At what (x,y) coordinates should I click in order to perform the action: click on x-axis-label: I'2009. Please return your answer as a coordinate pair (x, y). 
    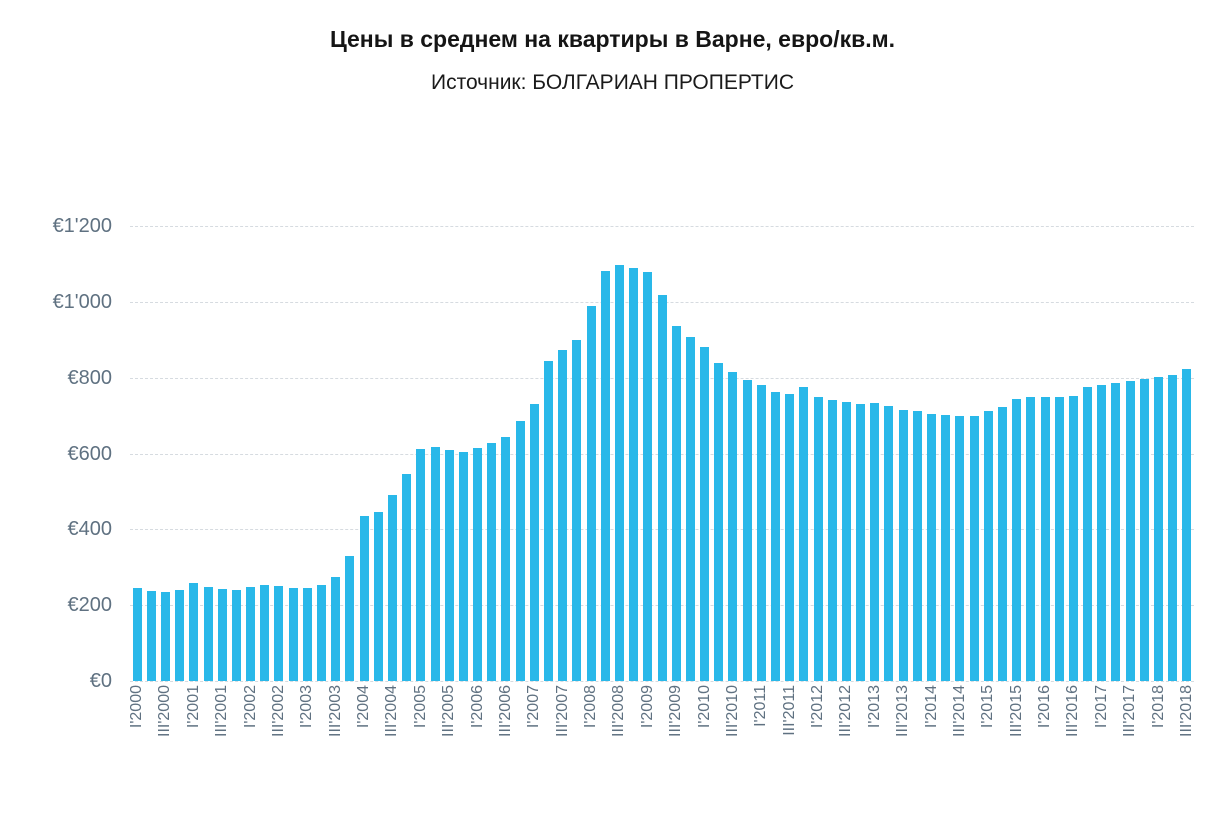
    Looking at the image, I should click on (647, 707).